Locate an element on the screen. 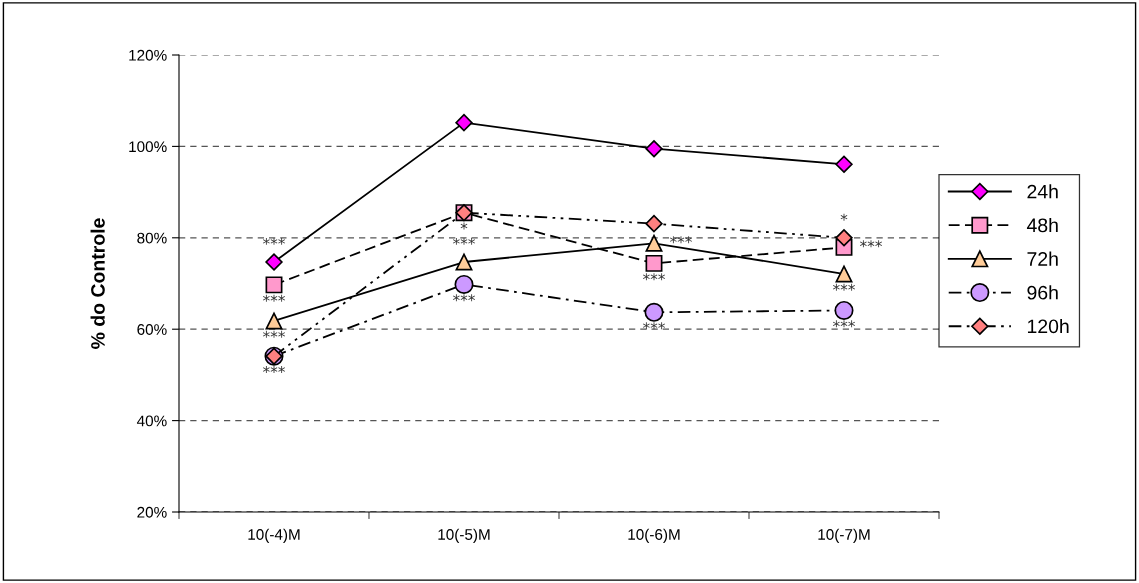  x-tick-label: 10(-4)M is located at coordinates (274, 535).